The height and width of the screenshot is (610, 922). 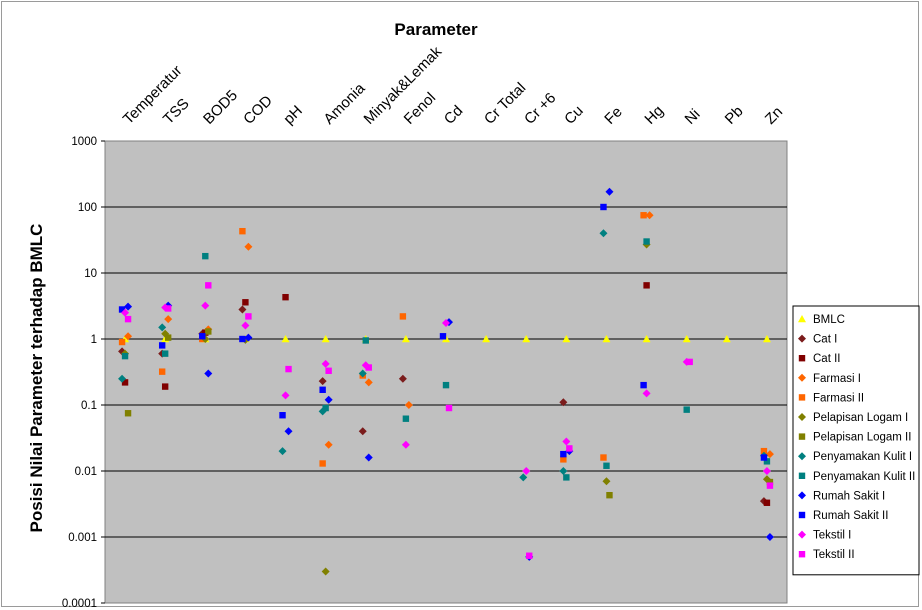 What do you see at coordinates (90, 274) in the screenshot?
I see `y-tick-label: 10` at bounding box center [90, 274].